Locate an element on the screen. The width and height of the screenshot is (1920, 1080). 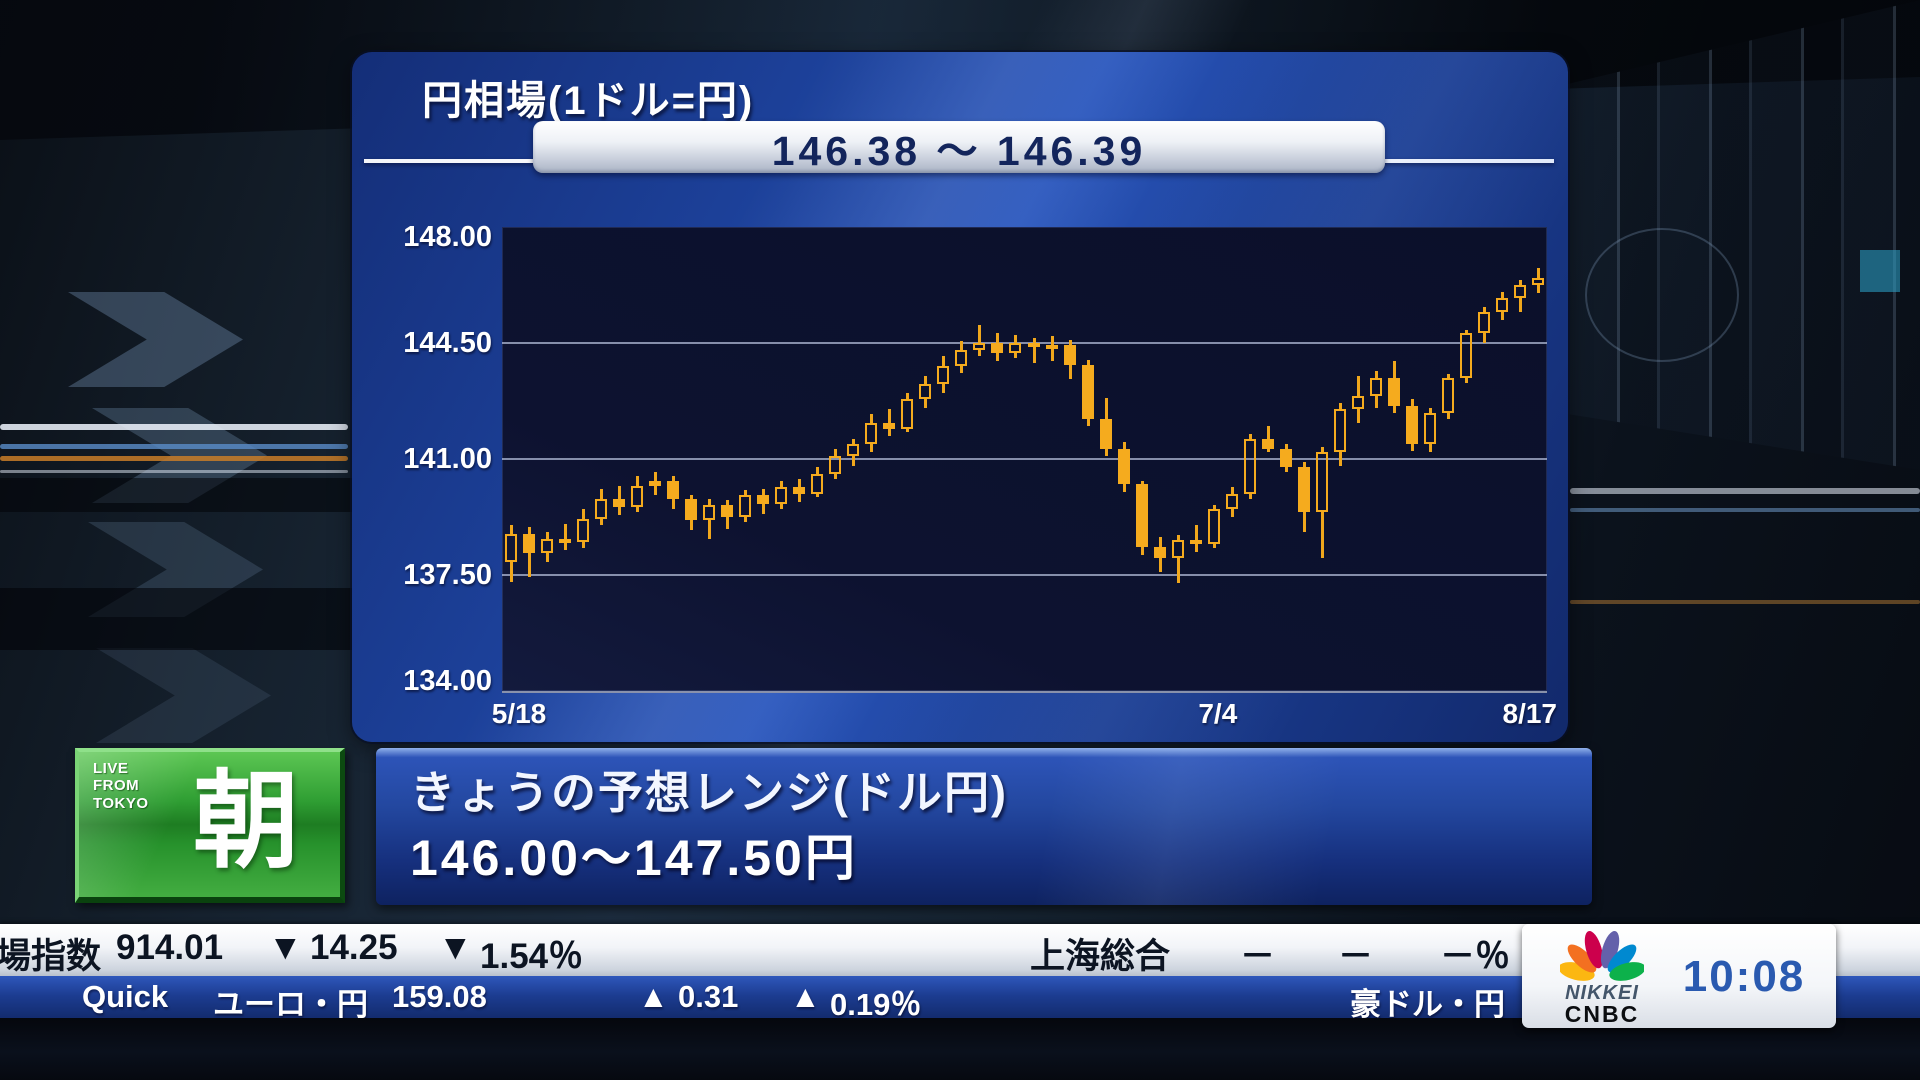
y-tick-label: 148.00 is located at coordinates (447, 237).